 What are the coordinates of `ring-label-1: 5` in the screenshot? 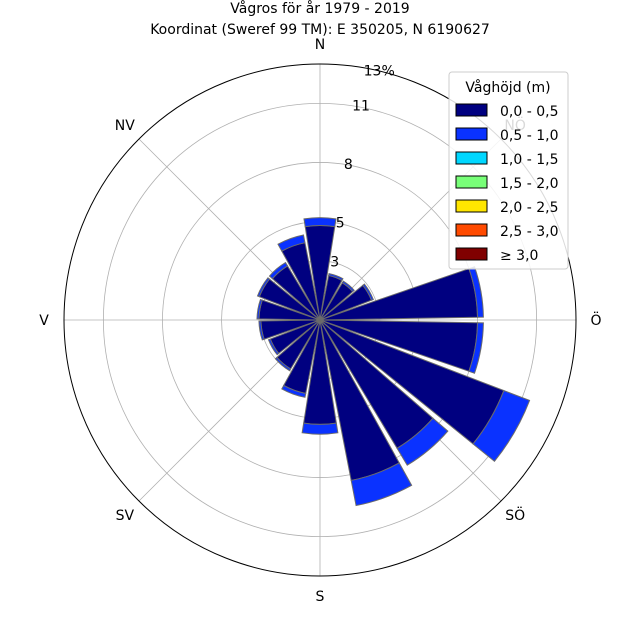 It's located at (340, 224).